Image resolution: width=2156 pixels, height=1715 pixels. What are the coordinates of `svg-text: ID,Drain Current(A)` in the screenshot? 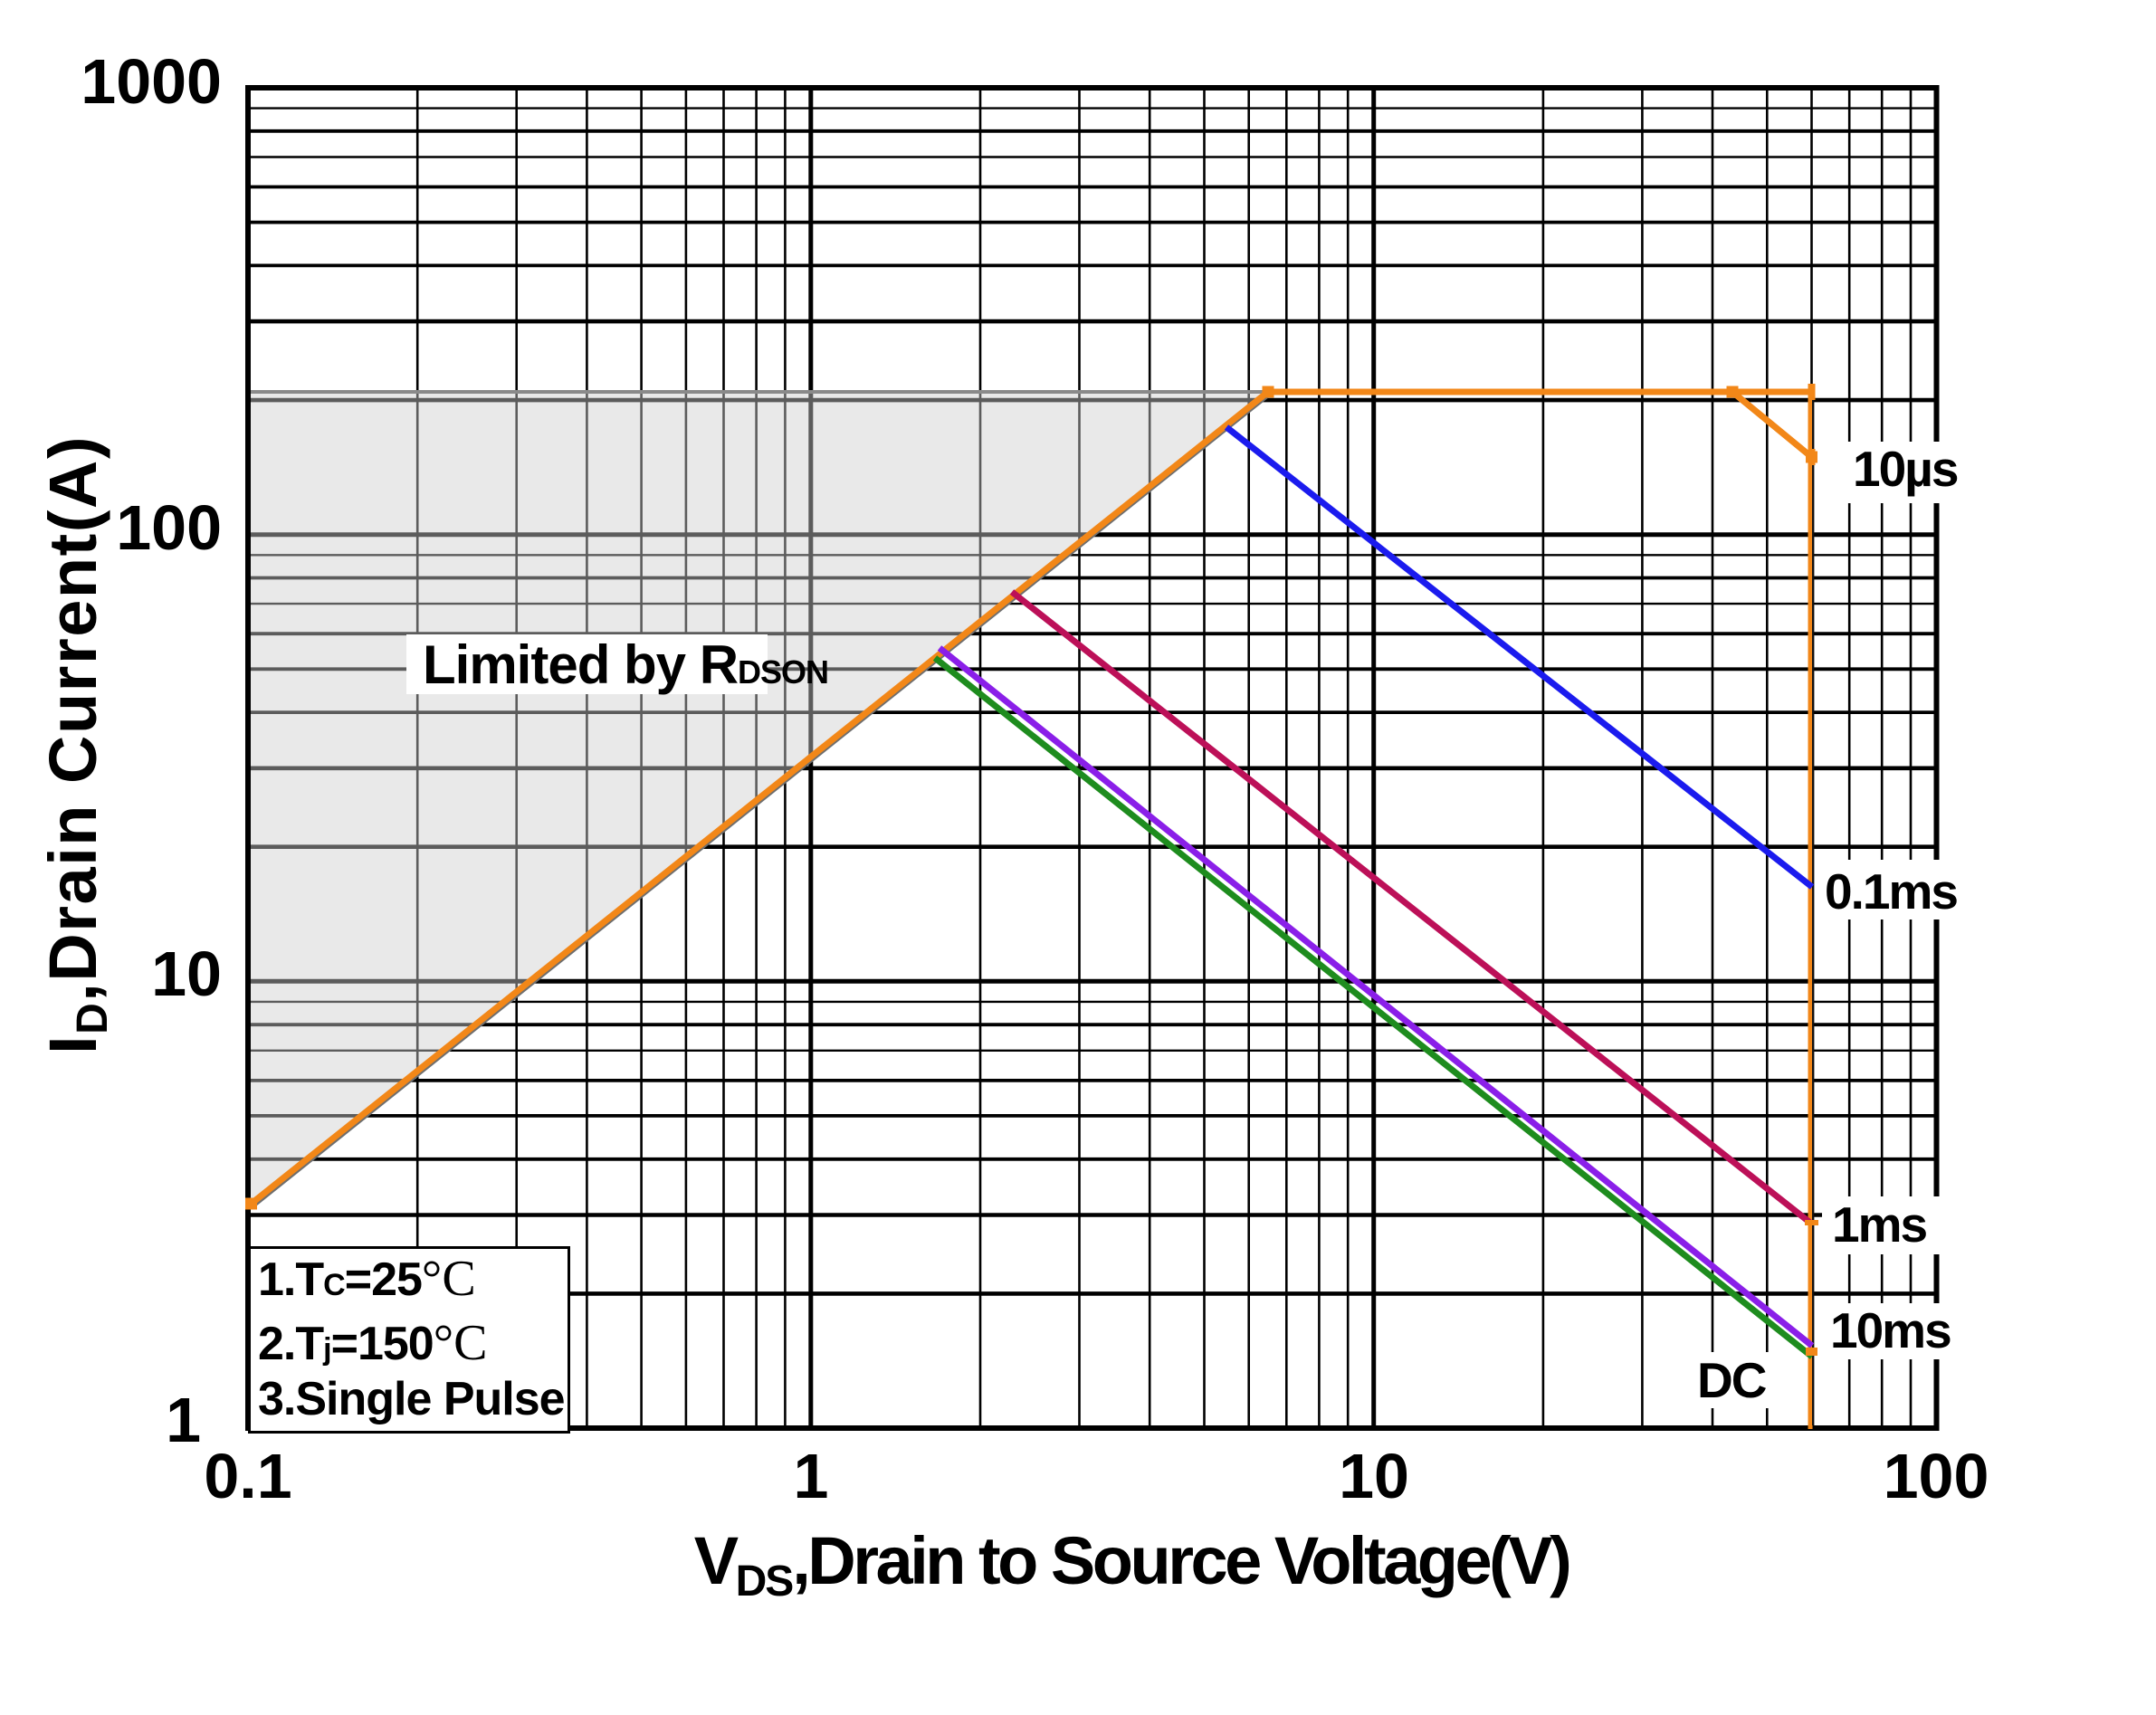 It's located at (76, 744).